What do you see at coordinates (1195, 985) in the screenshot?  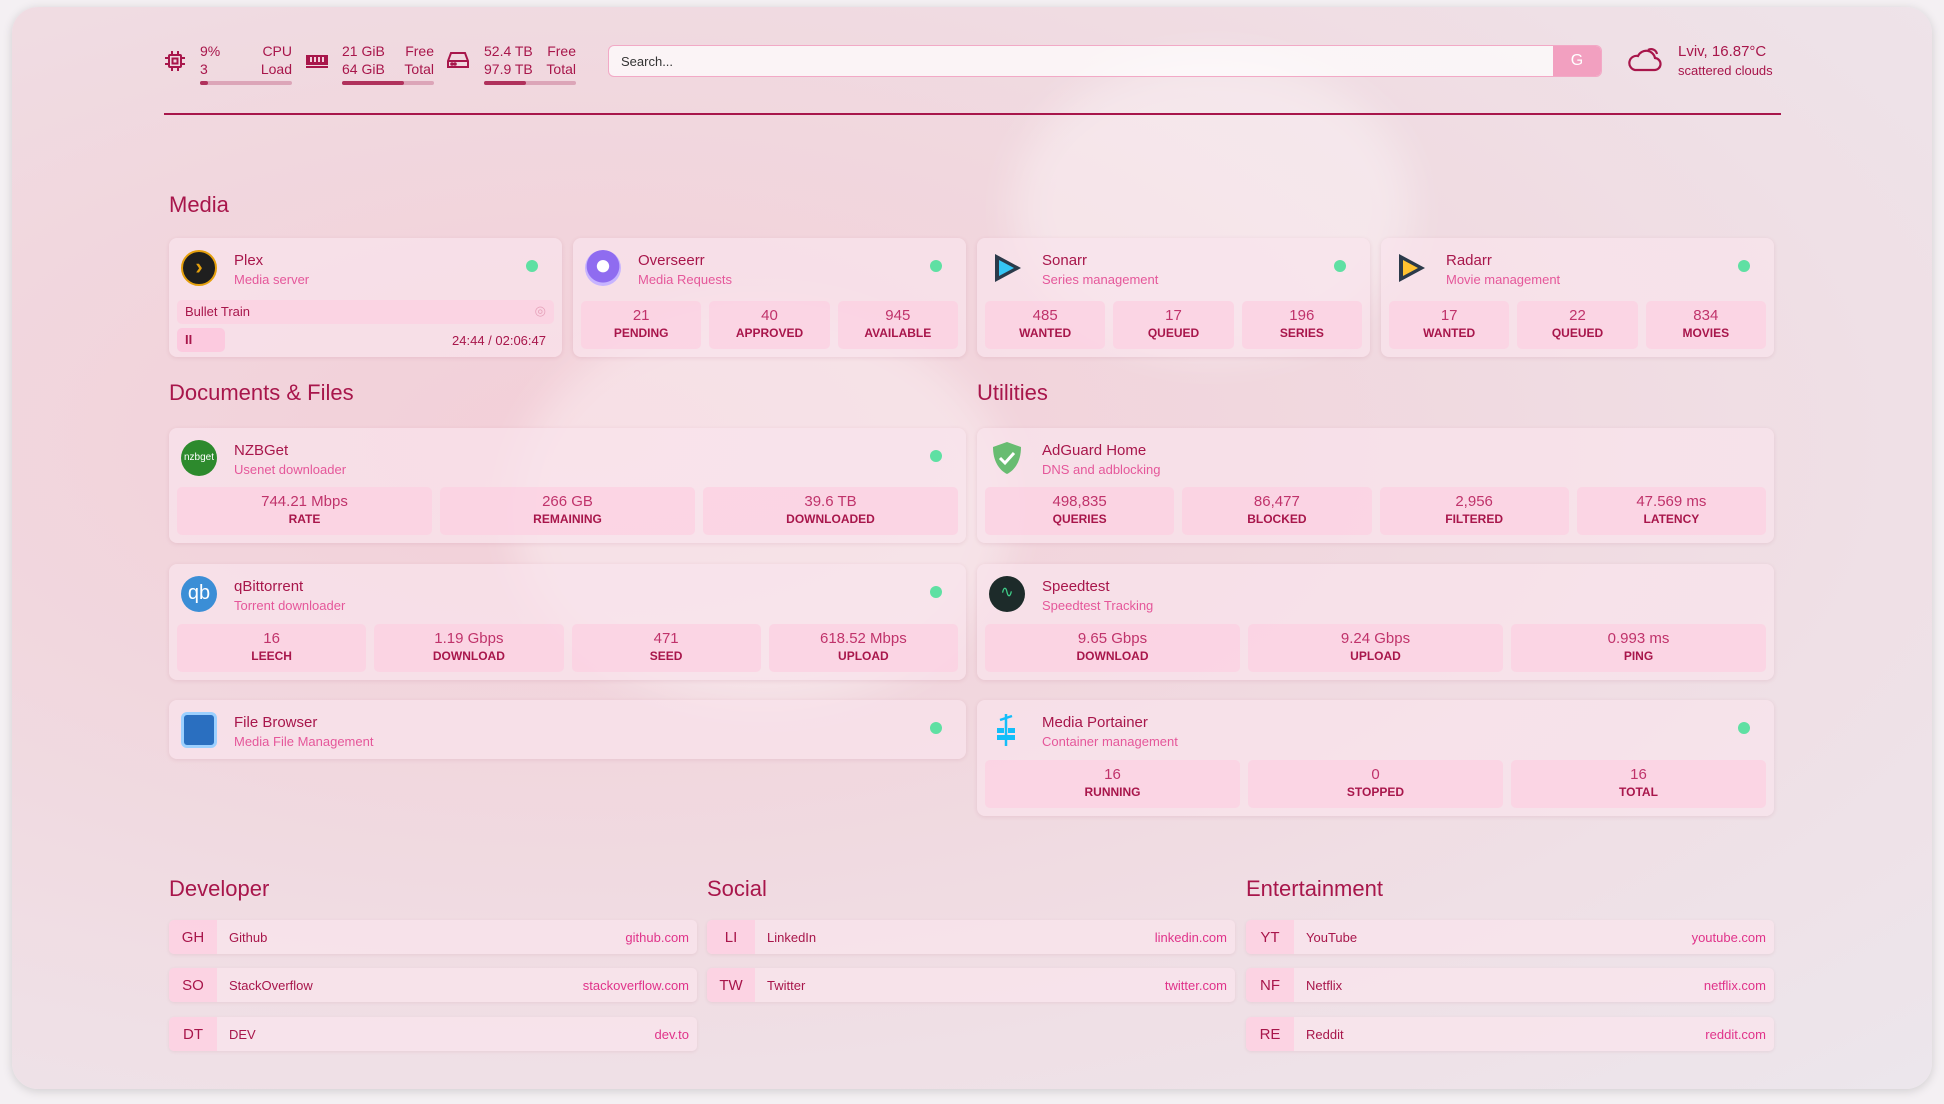 I see `bookmark-url: twitter.com` at bounding box center [1195, 985].